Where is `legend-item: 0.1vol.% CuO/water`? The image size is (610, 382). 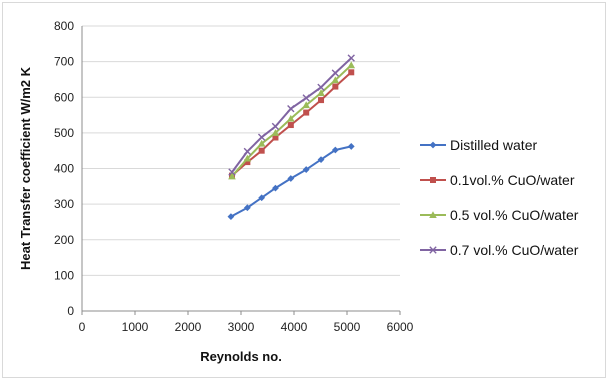
legend-item: 0.1vol.% CuO/water is located at coordinates (497, 180).